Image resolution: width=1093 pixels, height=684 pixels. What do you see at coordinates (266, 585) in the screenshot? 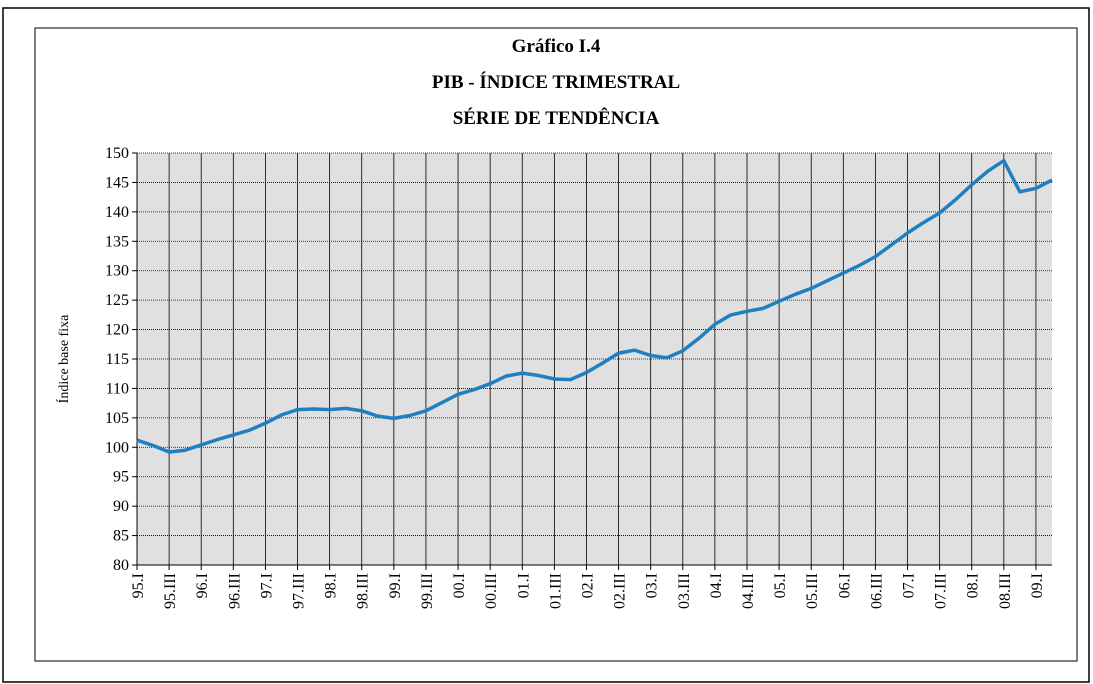
I see `x-tick-label: 97.I` at bounding box center [266, 585].